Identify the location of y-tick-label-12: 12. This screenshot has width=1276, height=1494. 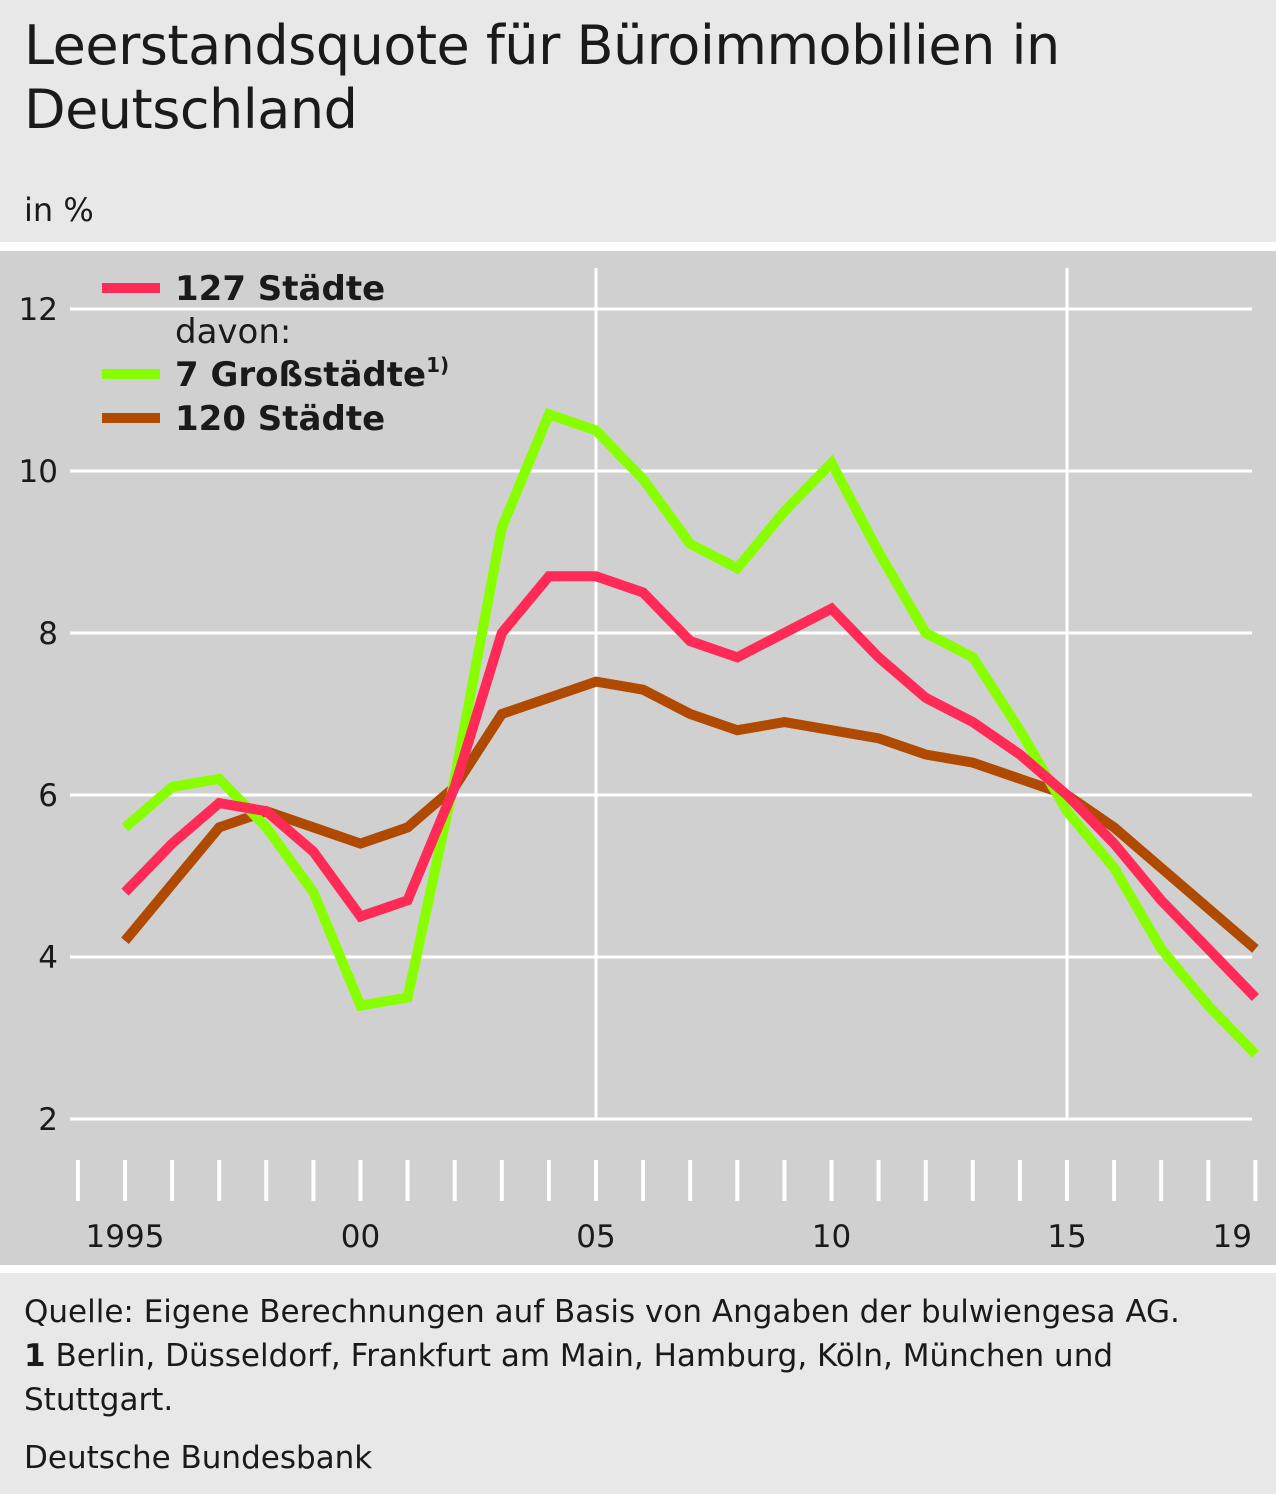
(38, 310).